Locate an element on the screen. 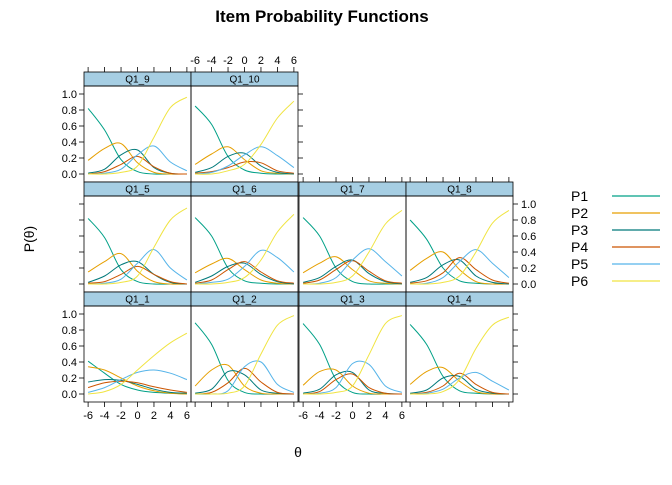 This screenshot has width=672, height=485. legend-label-p2: P2 is located at coordinates (579, 213).